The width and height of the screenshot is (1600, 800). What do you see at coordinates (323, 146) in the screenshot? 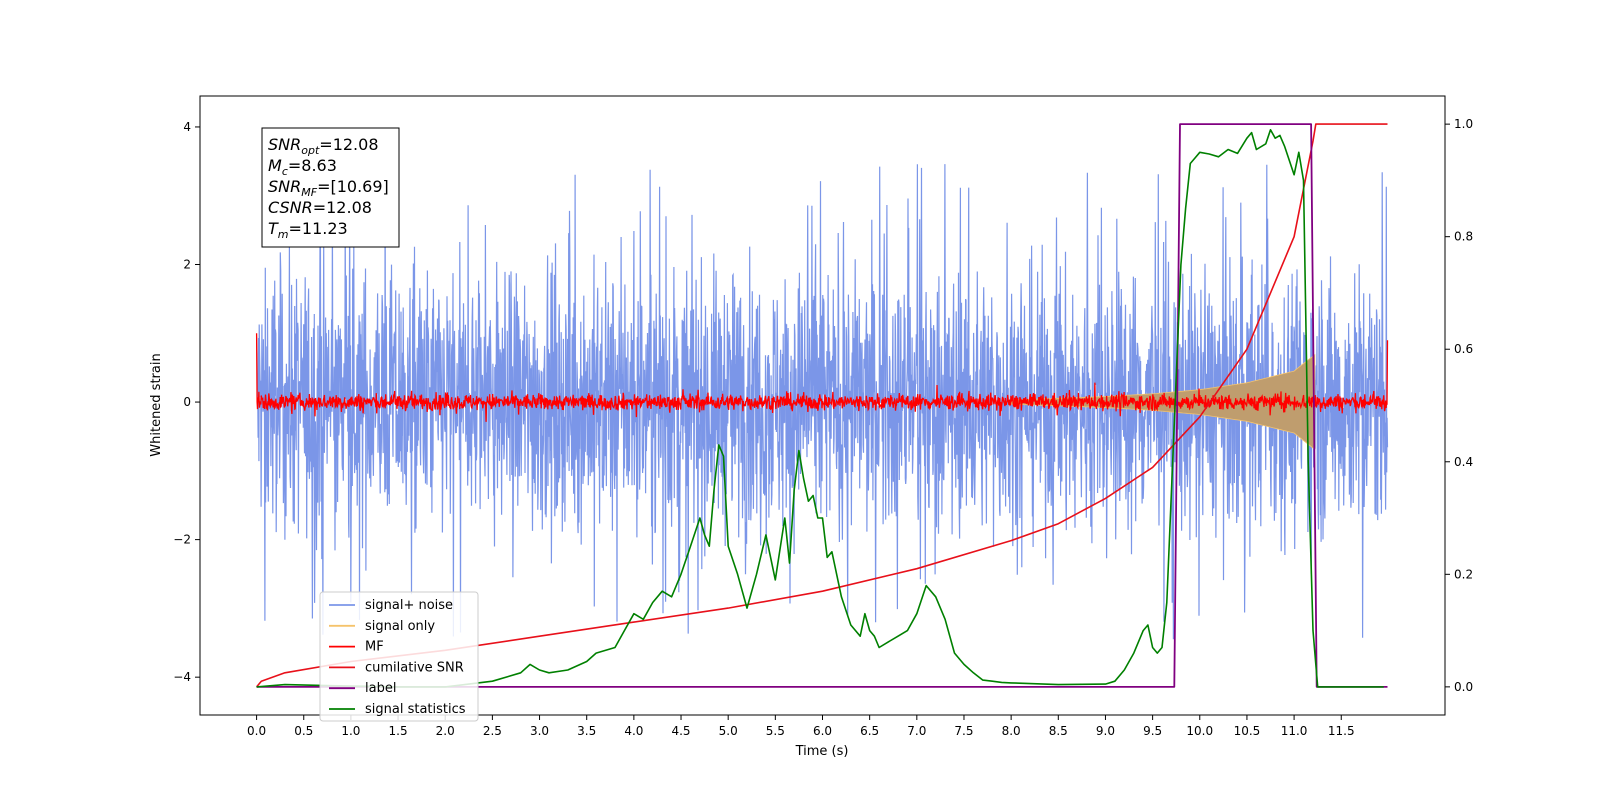
I see `annotation-line: SNRopt=12.08` at bounding box center [323, 146].